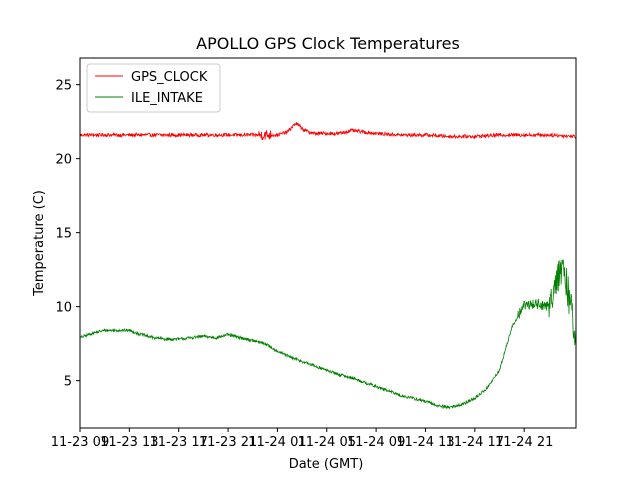 Image resolution: width=640 pixels, height=480 pixels. I want to click on x-tick-label: 11-24 05, so click(327, 442).